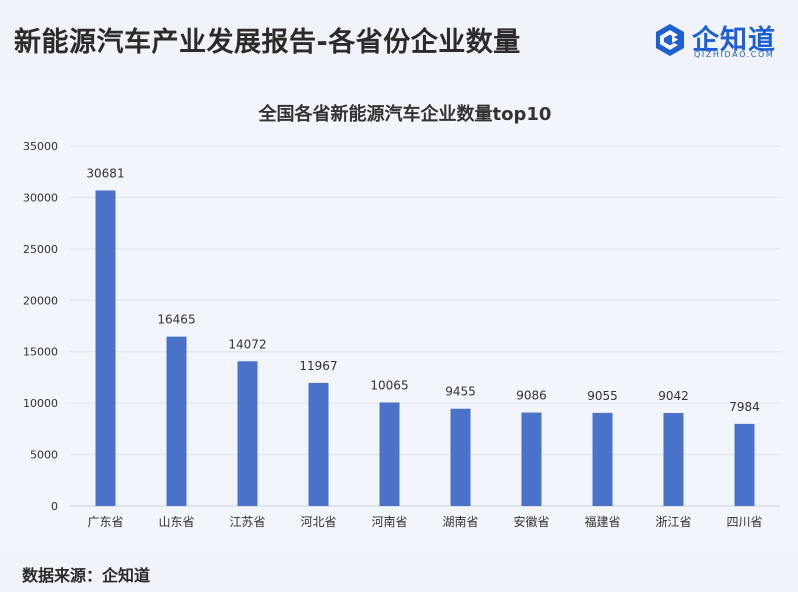 The width and height of the screenshot is (798, 592). What do you see at coordinates (40, 300) in the screenshot?
I see `y-tick-label: 20000` at bounding box center [40, 300].